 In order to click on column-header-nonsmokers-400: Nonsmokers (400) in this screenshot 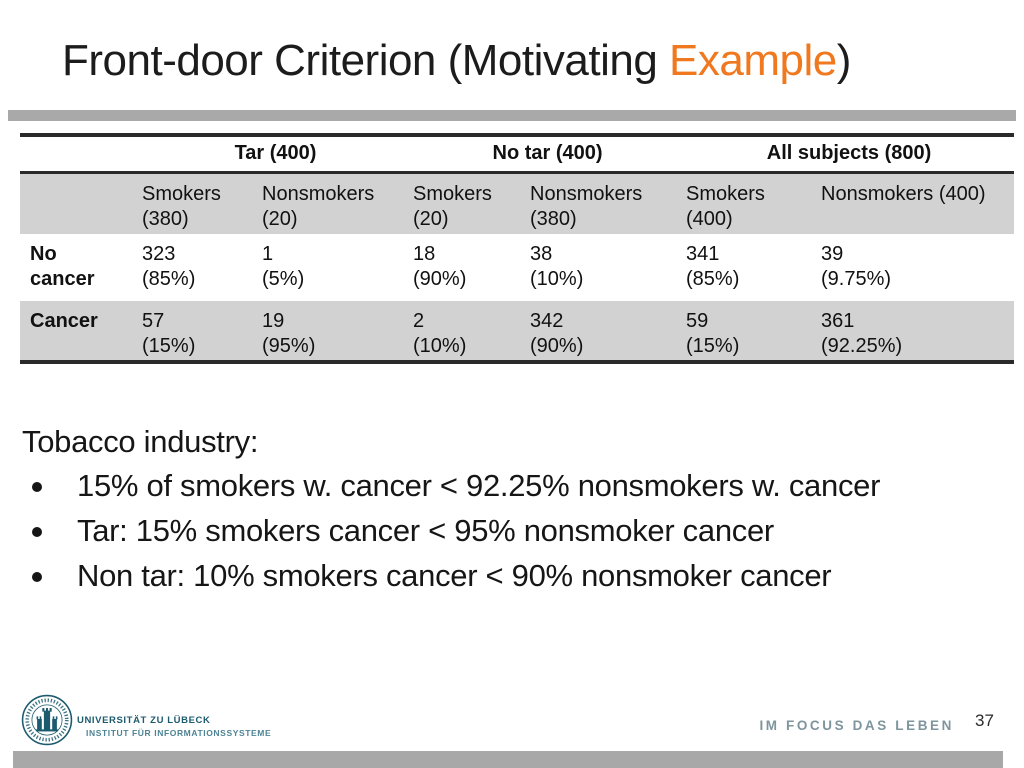, I will do `click(917, 203)`.